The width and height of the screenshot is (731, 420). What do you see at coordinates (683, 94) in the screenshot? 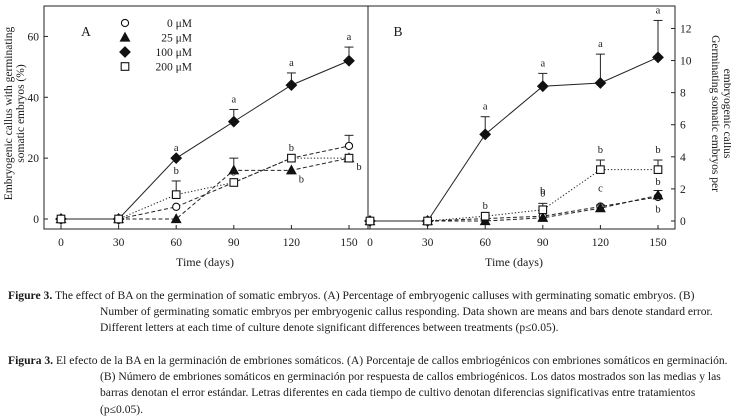
I see `panel-b-y-tick-label: 8` at bounding box center [683, 94].